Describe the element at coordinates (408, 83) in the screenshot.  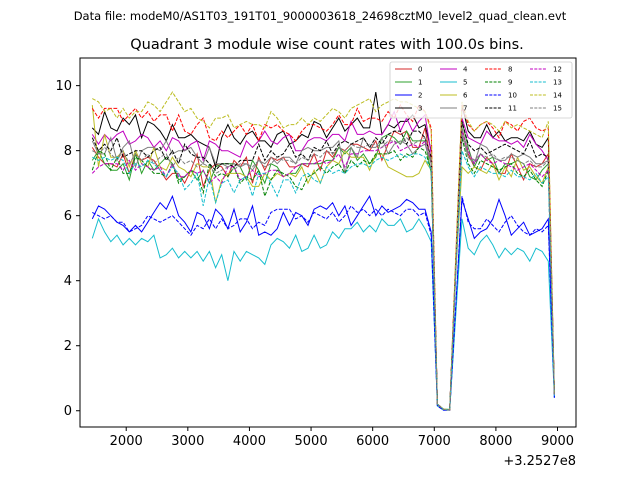
I see `legend-entry-1: 1` at that location.